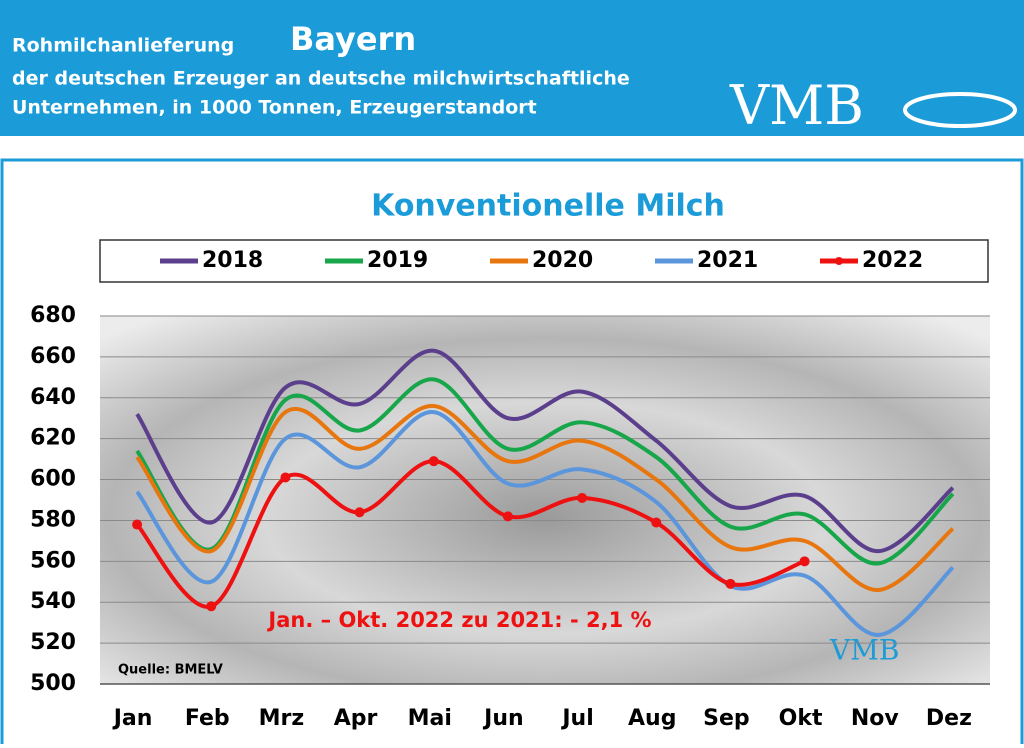  What do you see at coordinates (576, 718) in the screenshot?
I see `x-tick-label: Jul` at bounding box center [576, 718].